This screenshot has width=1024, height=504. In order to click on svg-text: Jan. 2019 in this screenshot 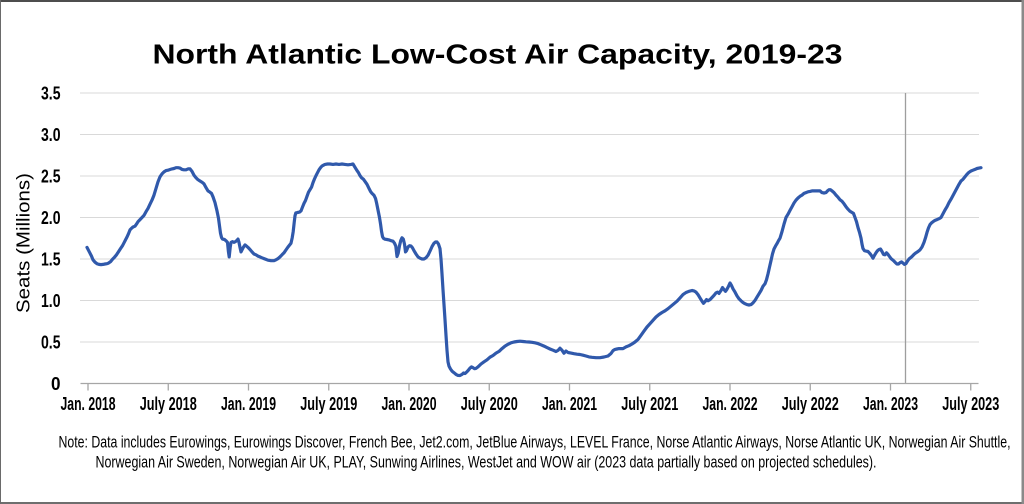, I will do `click(248, 404)`.